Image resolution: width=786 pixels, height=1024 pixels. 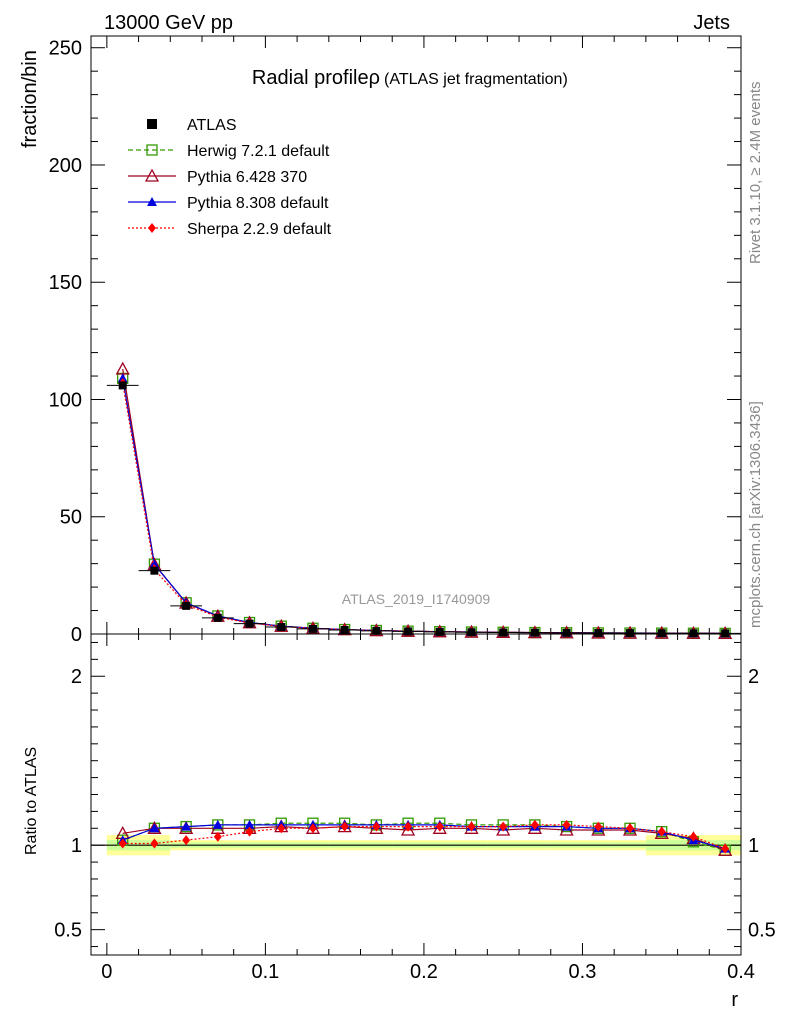 What do you see at coordinates (76, 846) in the screenshot?
I see `ratio-tick-label: 1` at bounding box center [76, 846].